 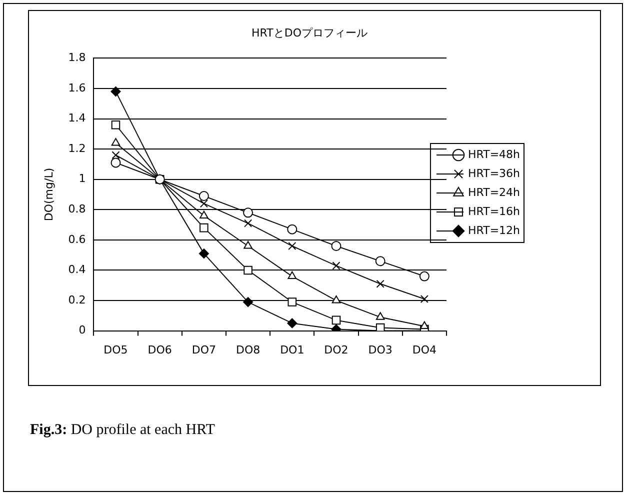 I want to click on chart-title: HRTとDOプロフィール, so click(x=310, y=33).